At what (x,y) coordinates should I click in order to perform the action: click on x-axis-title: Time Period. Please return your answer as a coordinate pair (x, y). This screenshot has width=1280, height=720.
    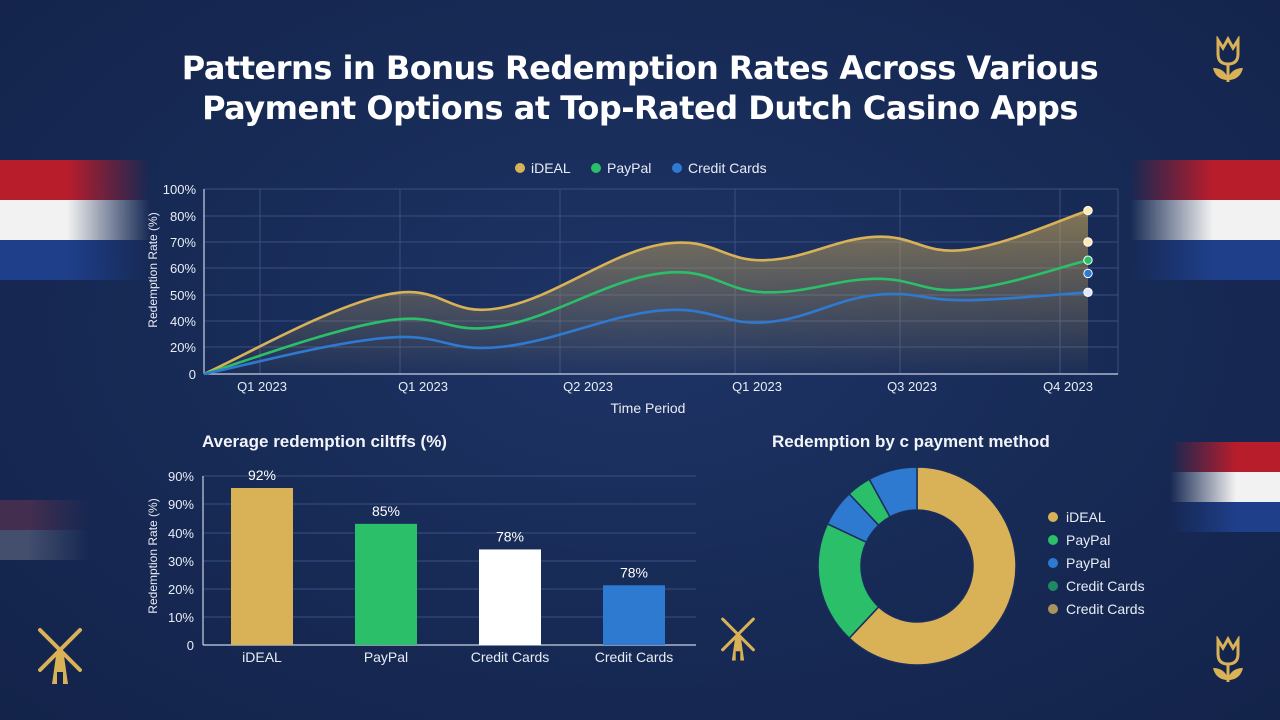
    Looking at the image, I should click on (648, 408).